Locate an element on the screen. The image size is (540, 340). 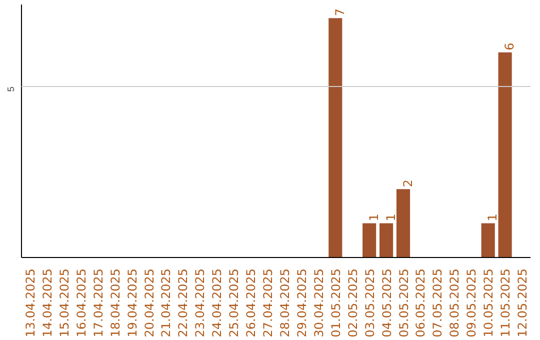
x-tick-label: 18.04.2025 is located at coordinates (115, 303).